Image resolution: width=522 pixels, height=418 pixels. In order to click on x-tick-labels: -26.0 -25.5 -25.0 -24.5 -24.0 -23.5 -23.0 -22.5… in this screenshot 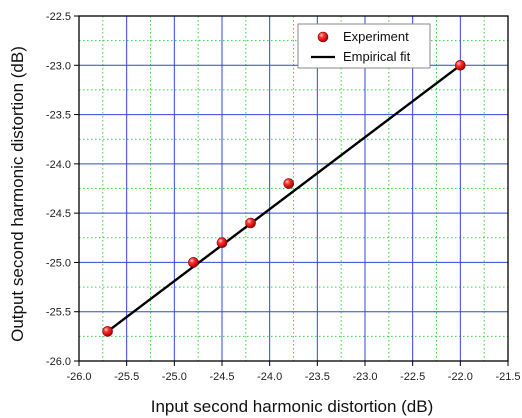, I will do `click(293, 377)`.